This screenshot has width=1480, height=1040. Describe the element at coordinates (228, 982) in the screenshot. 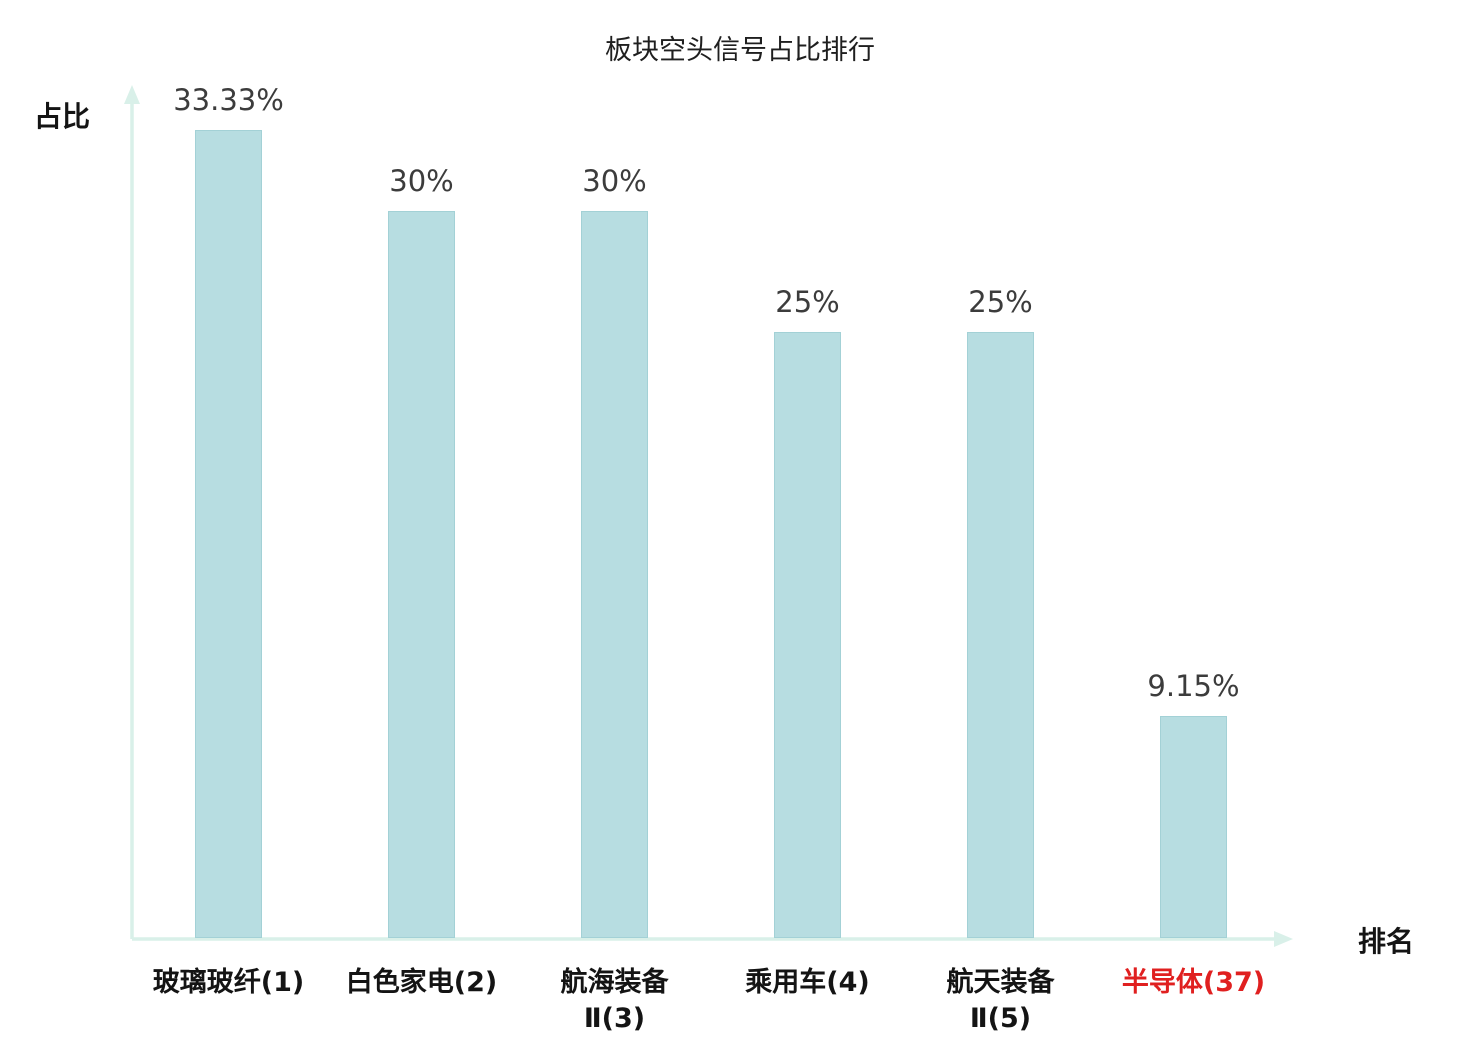

I see `category-label: 玻璃玻纤(1)` at that location.